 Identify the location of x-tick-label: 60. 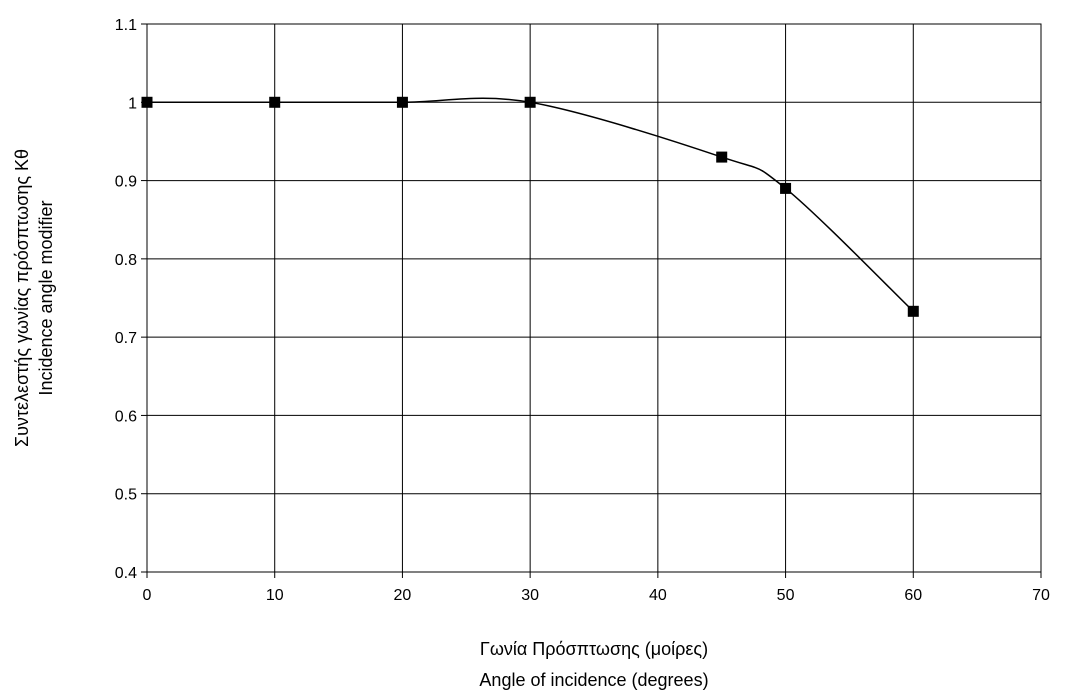
(913, 595).